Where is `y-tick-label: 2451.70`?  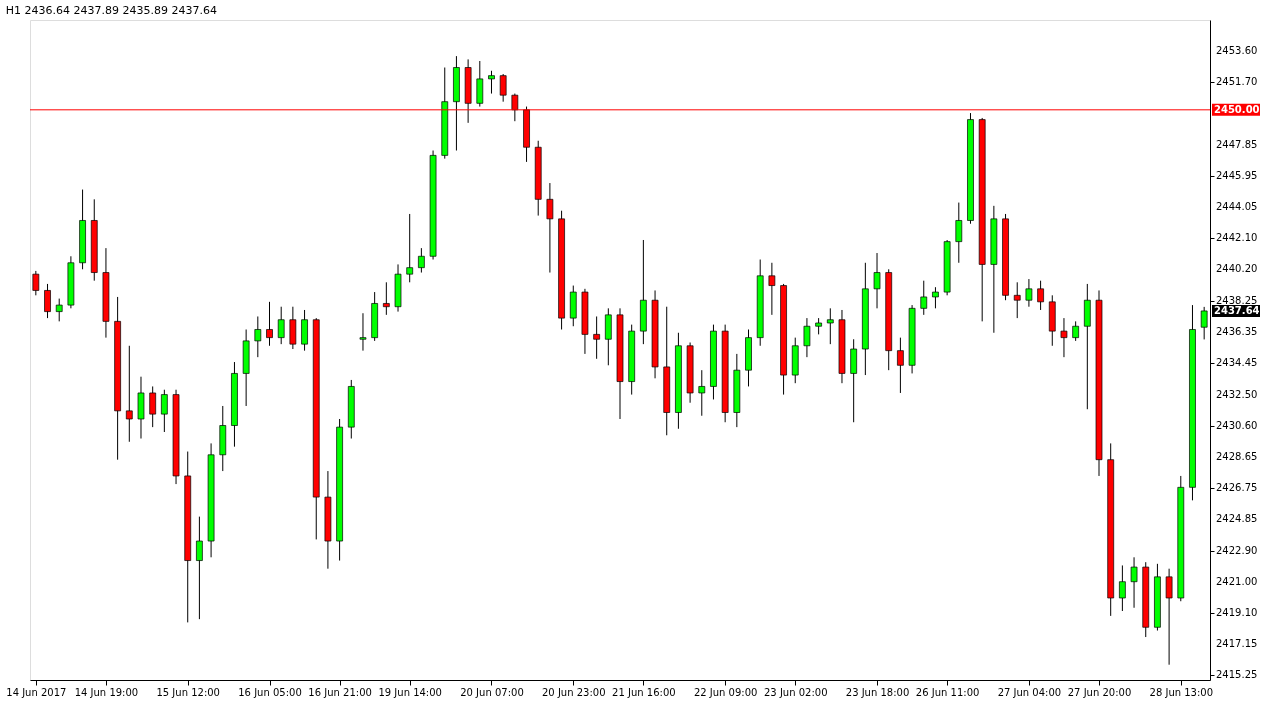 y-tick-label: 2451.70 is located at coordinates (1237, 82).